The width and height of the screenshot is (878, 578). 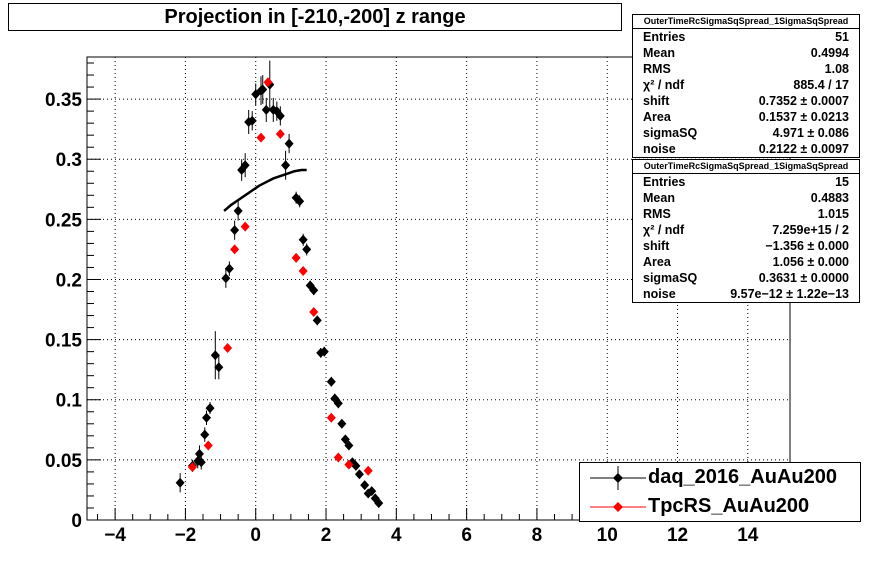 What do you see at coordinates (657, 262) in the screenshot?
I see `stats-label: Area` at bounding box center [657, 262].